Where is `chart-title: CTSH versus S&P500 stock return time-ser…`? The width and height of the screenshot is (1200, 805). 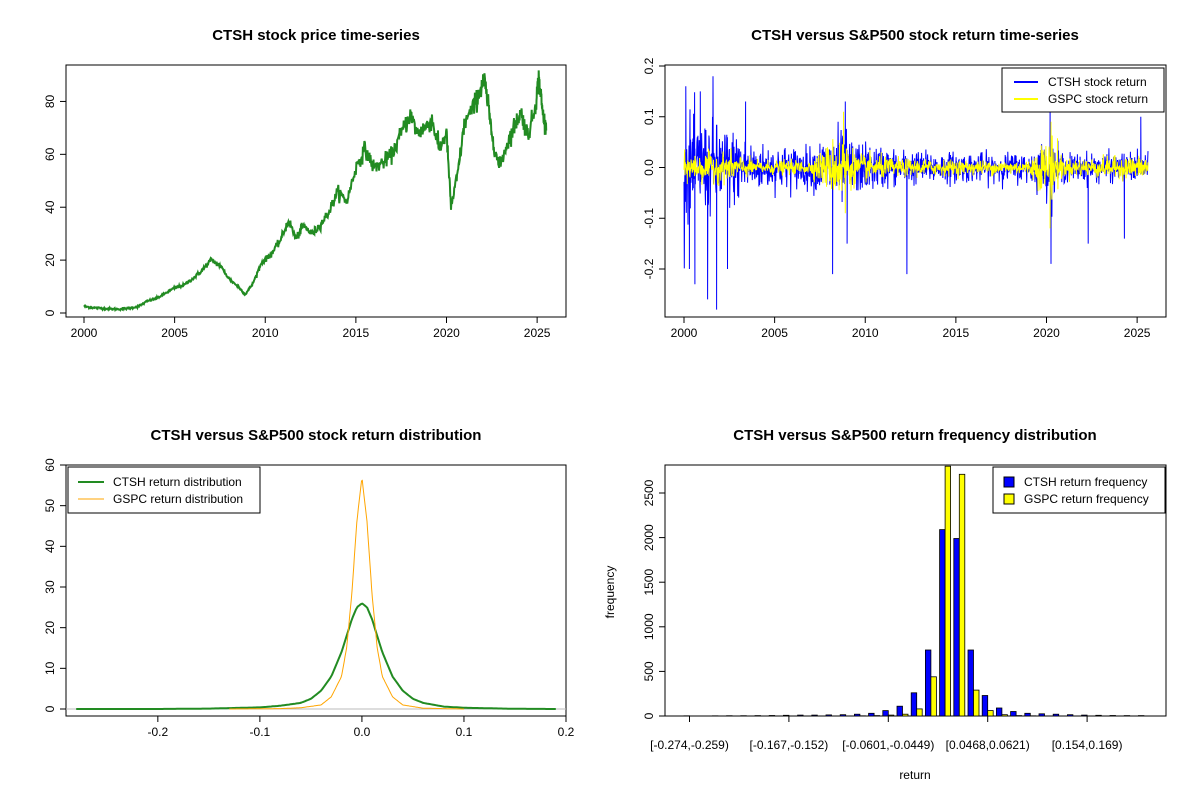 chart-title: CTSH versus S&P500 stock return time-ser… is located at coordinates (915, 35).